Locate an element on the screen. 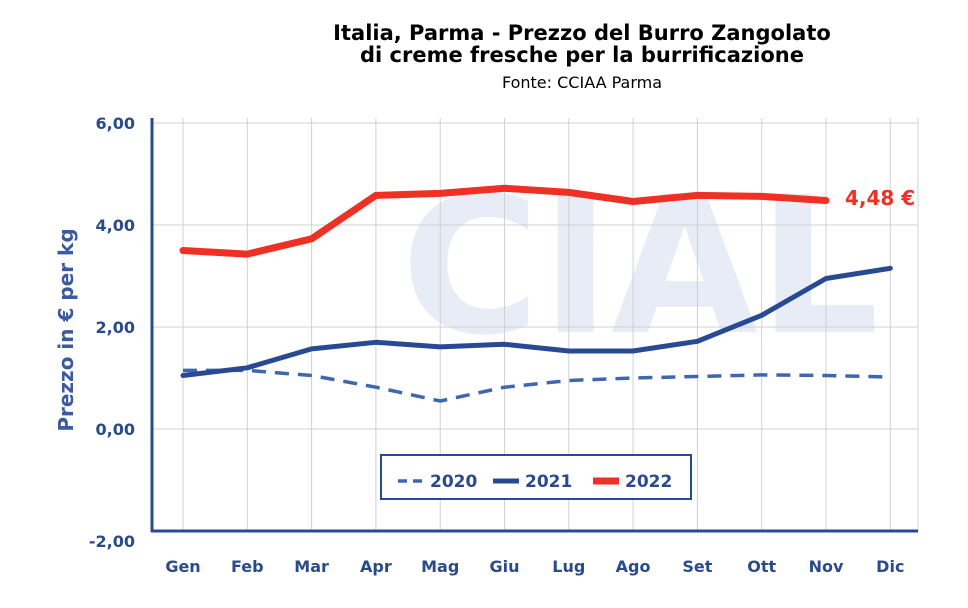 The width and height of the screenshot is (968, 608). x-tick-label: Dic is located at coordinates (890, 566).